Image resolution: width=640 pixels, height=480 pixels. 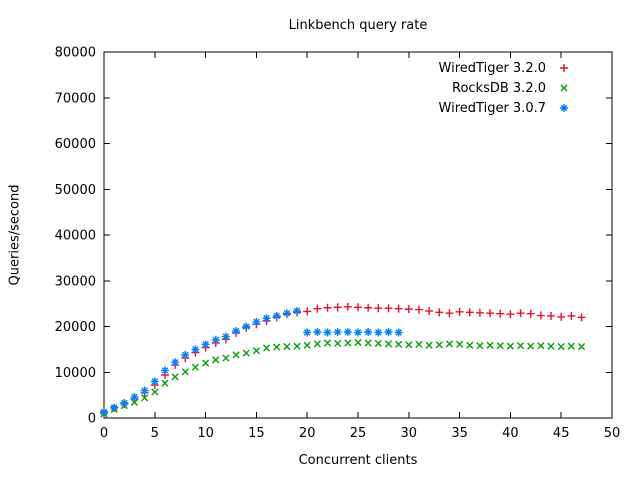 What do you see at coordinates (499, 88) in the screenshot?
I see `legend-label-rocksdb-320: RocksDB 3.2.0` at bounding box center [499, 88].